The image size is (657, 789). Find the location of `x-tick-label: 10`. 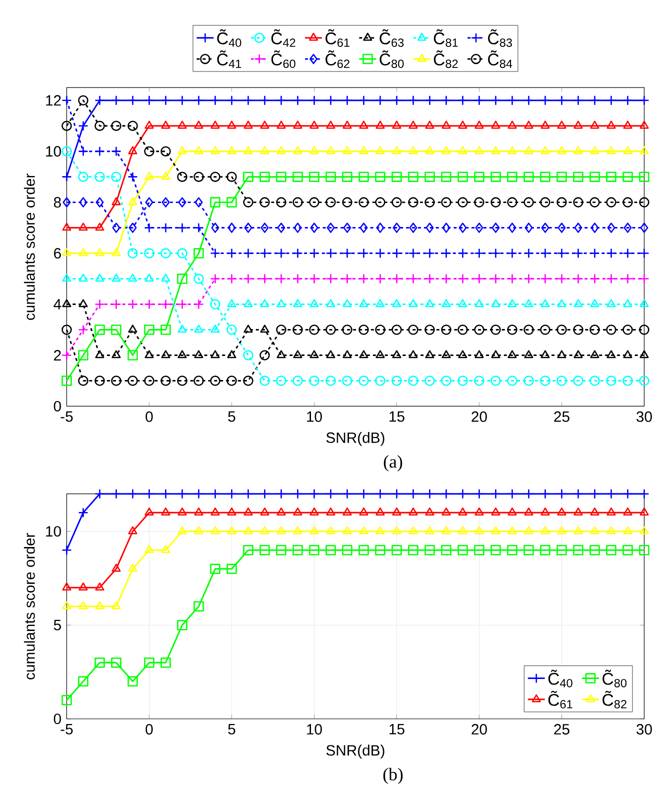

x-tick-label: 10 is located at coordinates (314, 416).